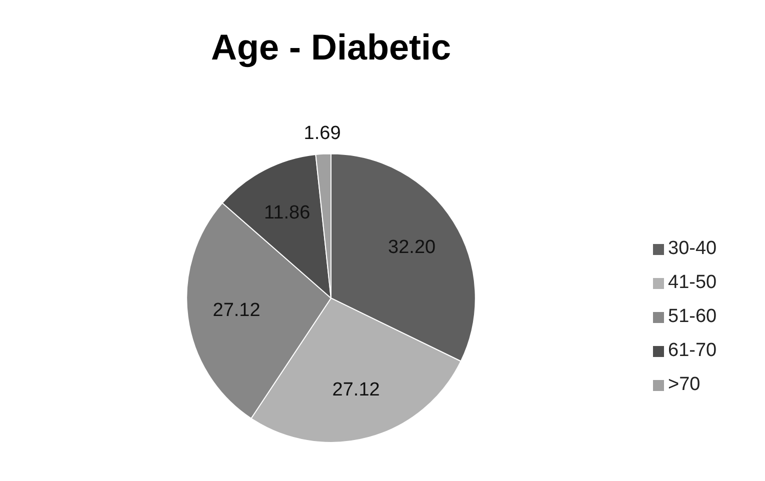 The width and height of the screenshot is (765, 481). I want to click on legend-label: 41-50, so click(692, 283).